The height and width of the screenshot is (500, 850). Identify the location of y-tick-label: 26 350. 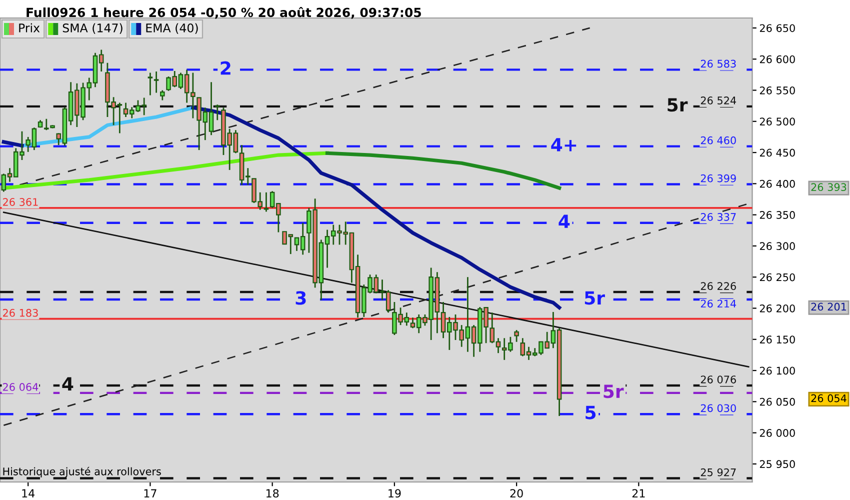
(777, 215).